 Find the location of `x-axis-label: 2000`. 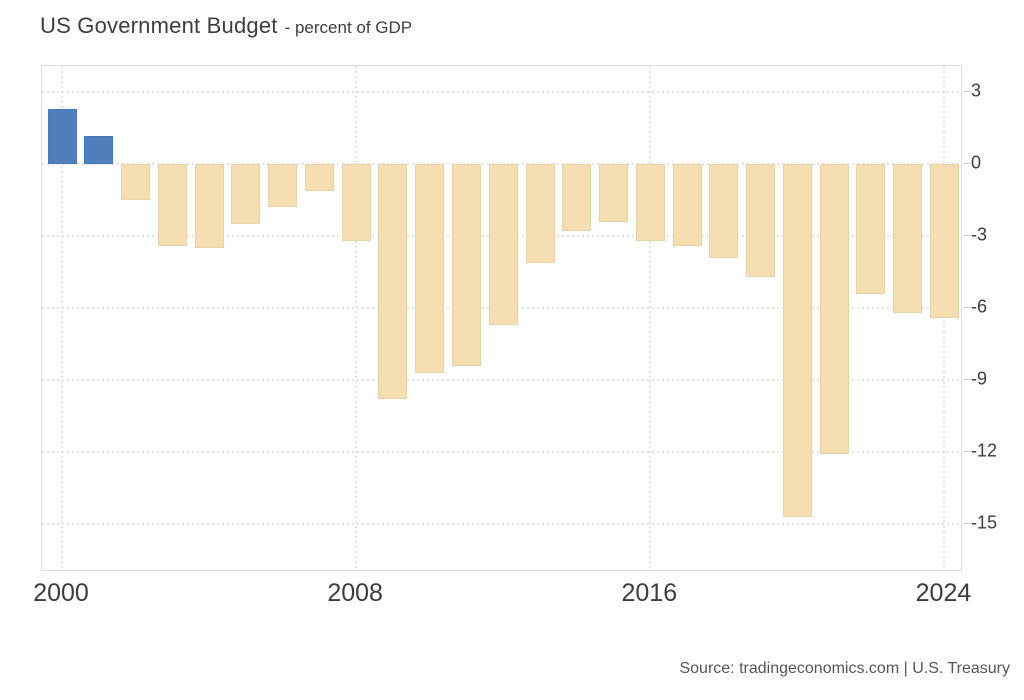

x-axis-label: 2000 is located at coordinates (61, 593).